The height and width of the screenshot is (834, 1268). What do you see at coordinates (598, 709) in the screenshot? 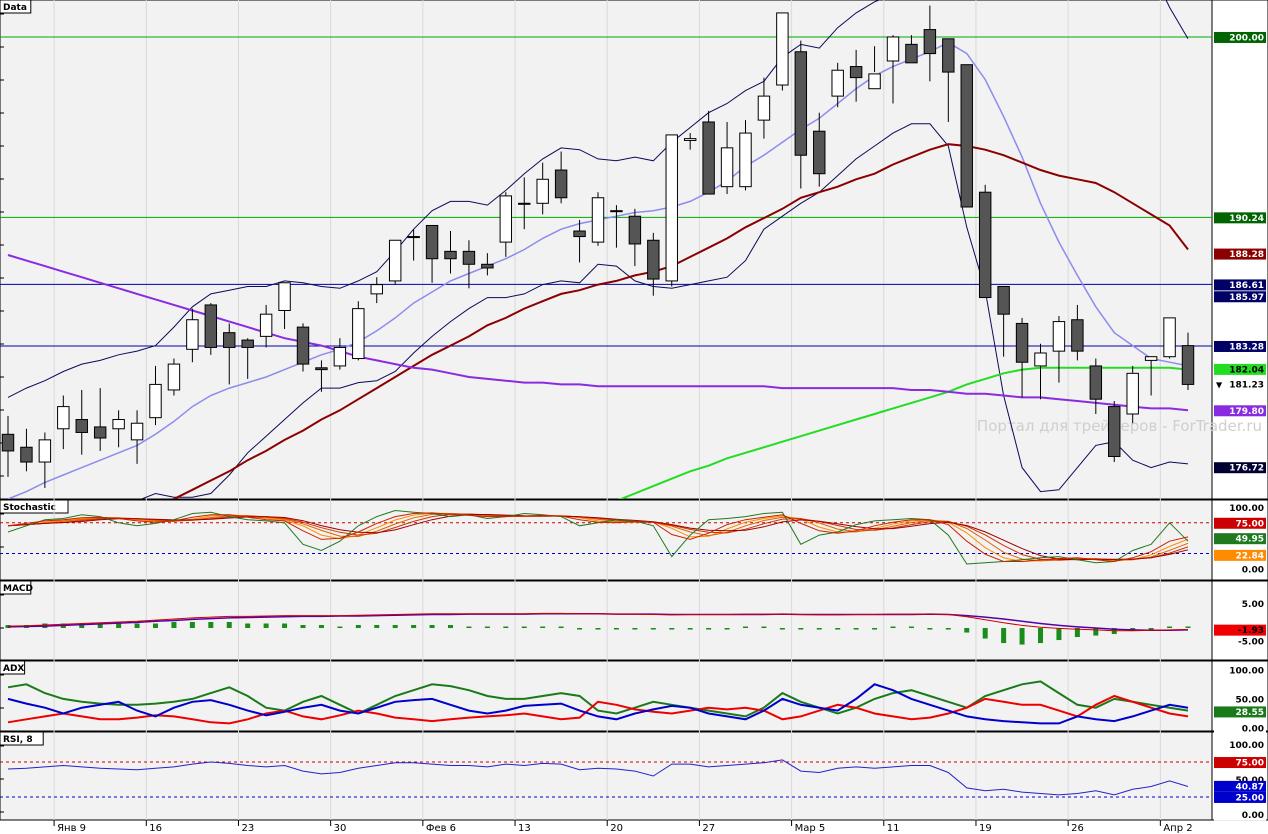
I see `adx-di-minus-line` at bounding box center [598, 709].